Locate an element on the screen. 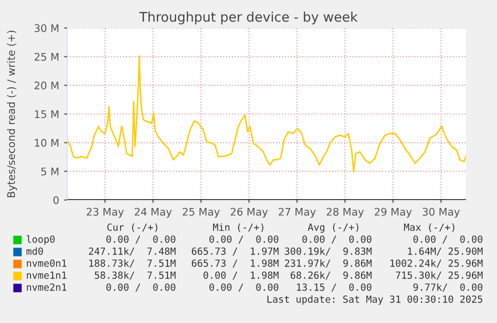  legend-label: nvme0n1 is located at coordinates (46, 263).